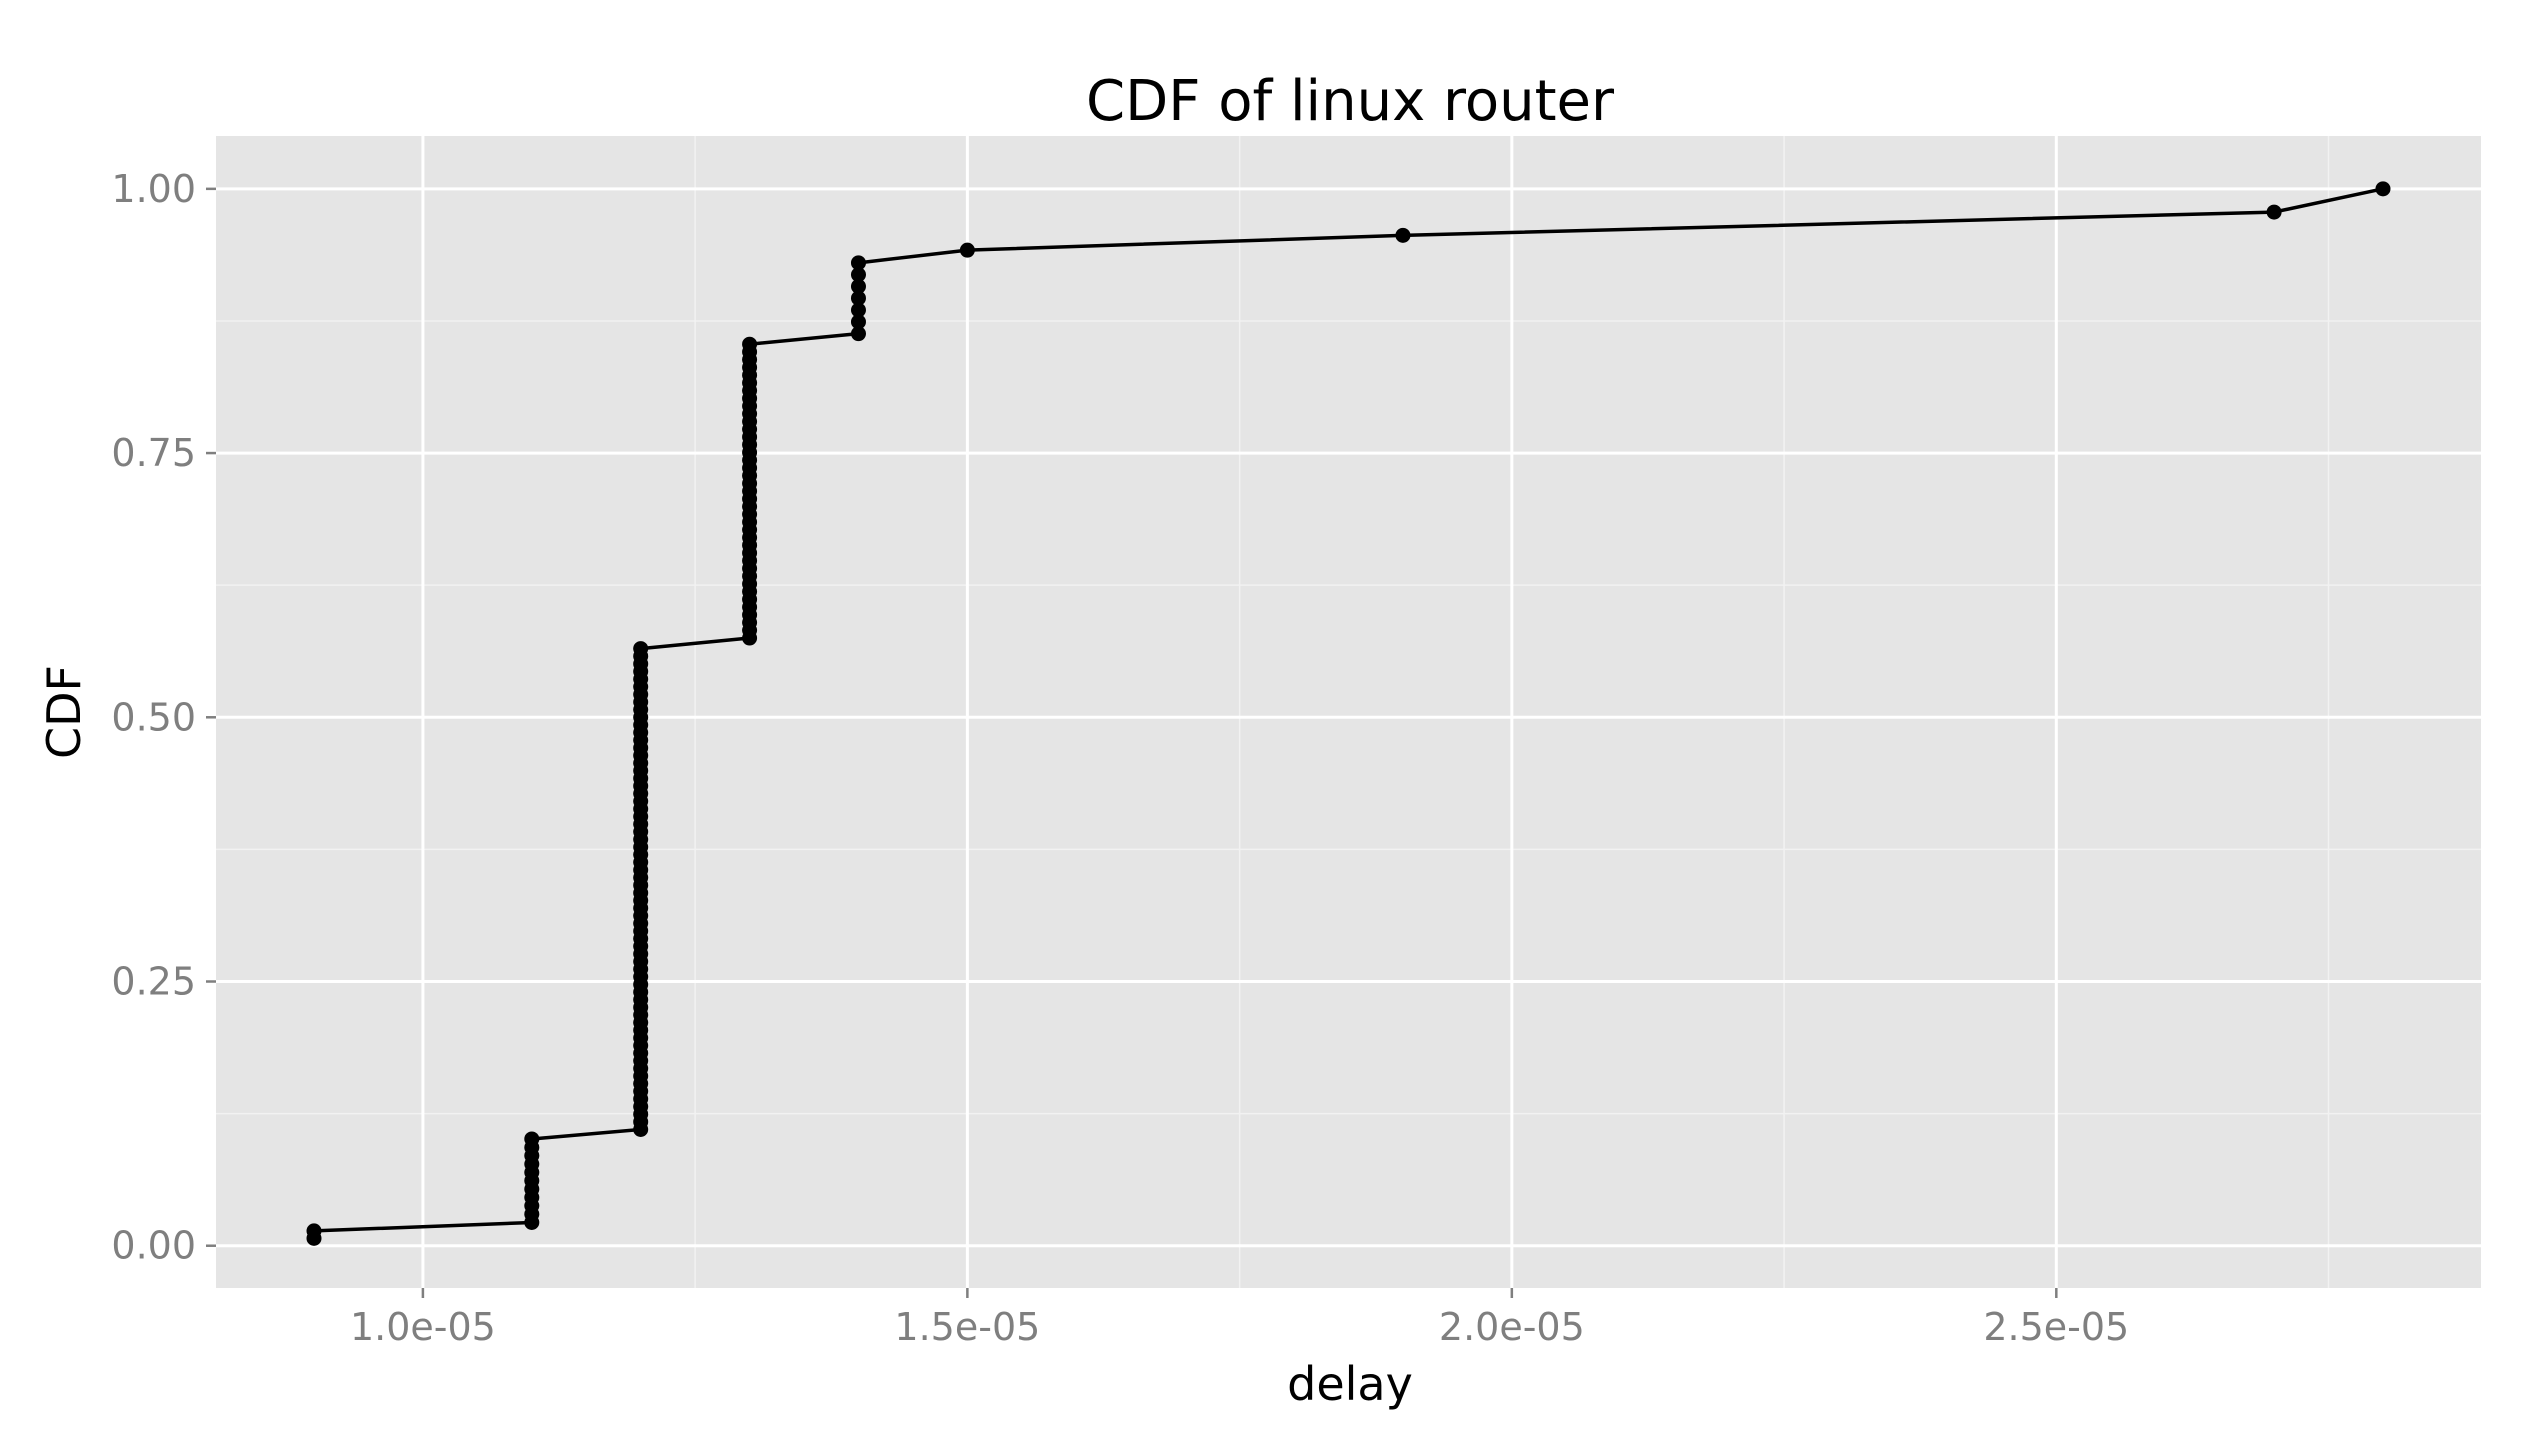 This screenshot has width=2533, height=1441. I want to click on y-axis-title: CDF, so click(64, 712).